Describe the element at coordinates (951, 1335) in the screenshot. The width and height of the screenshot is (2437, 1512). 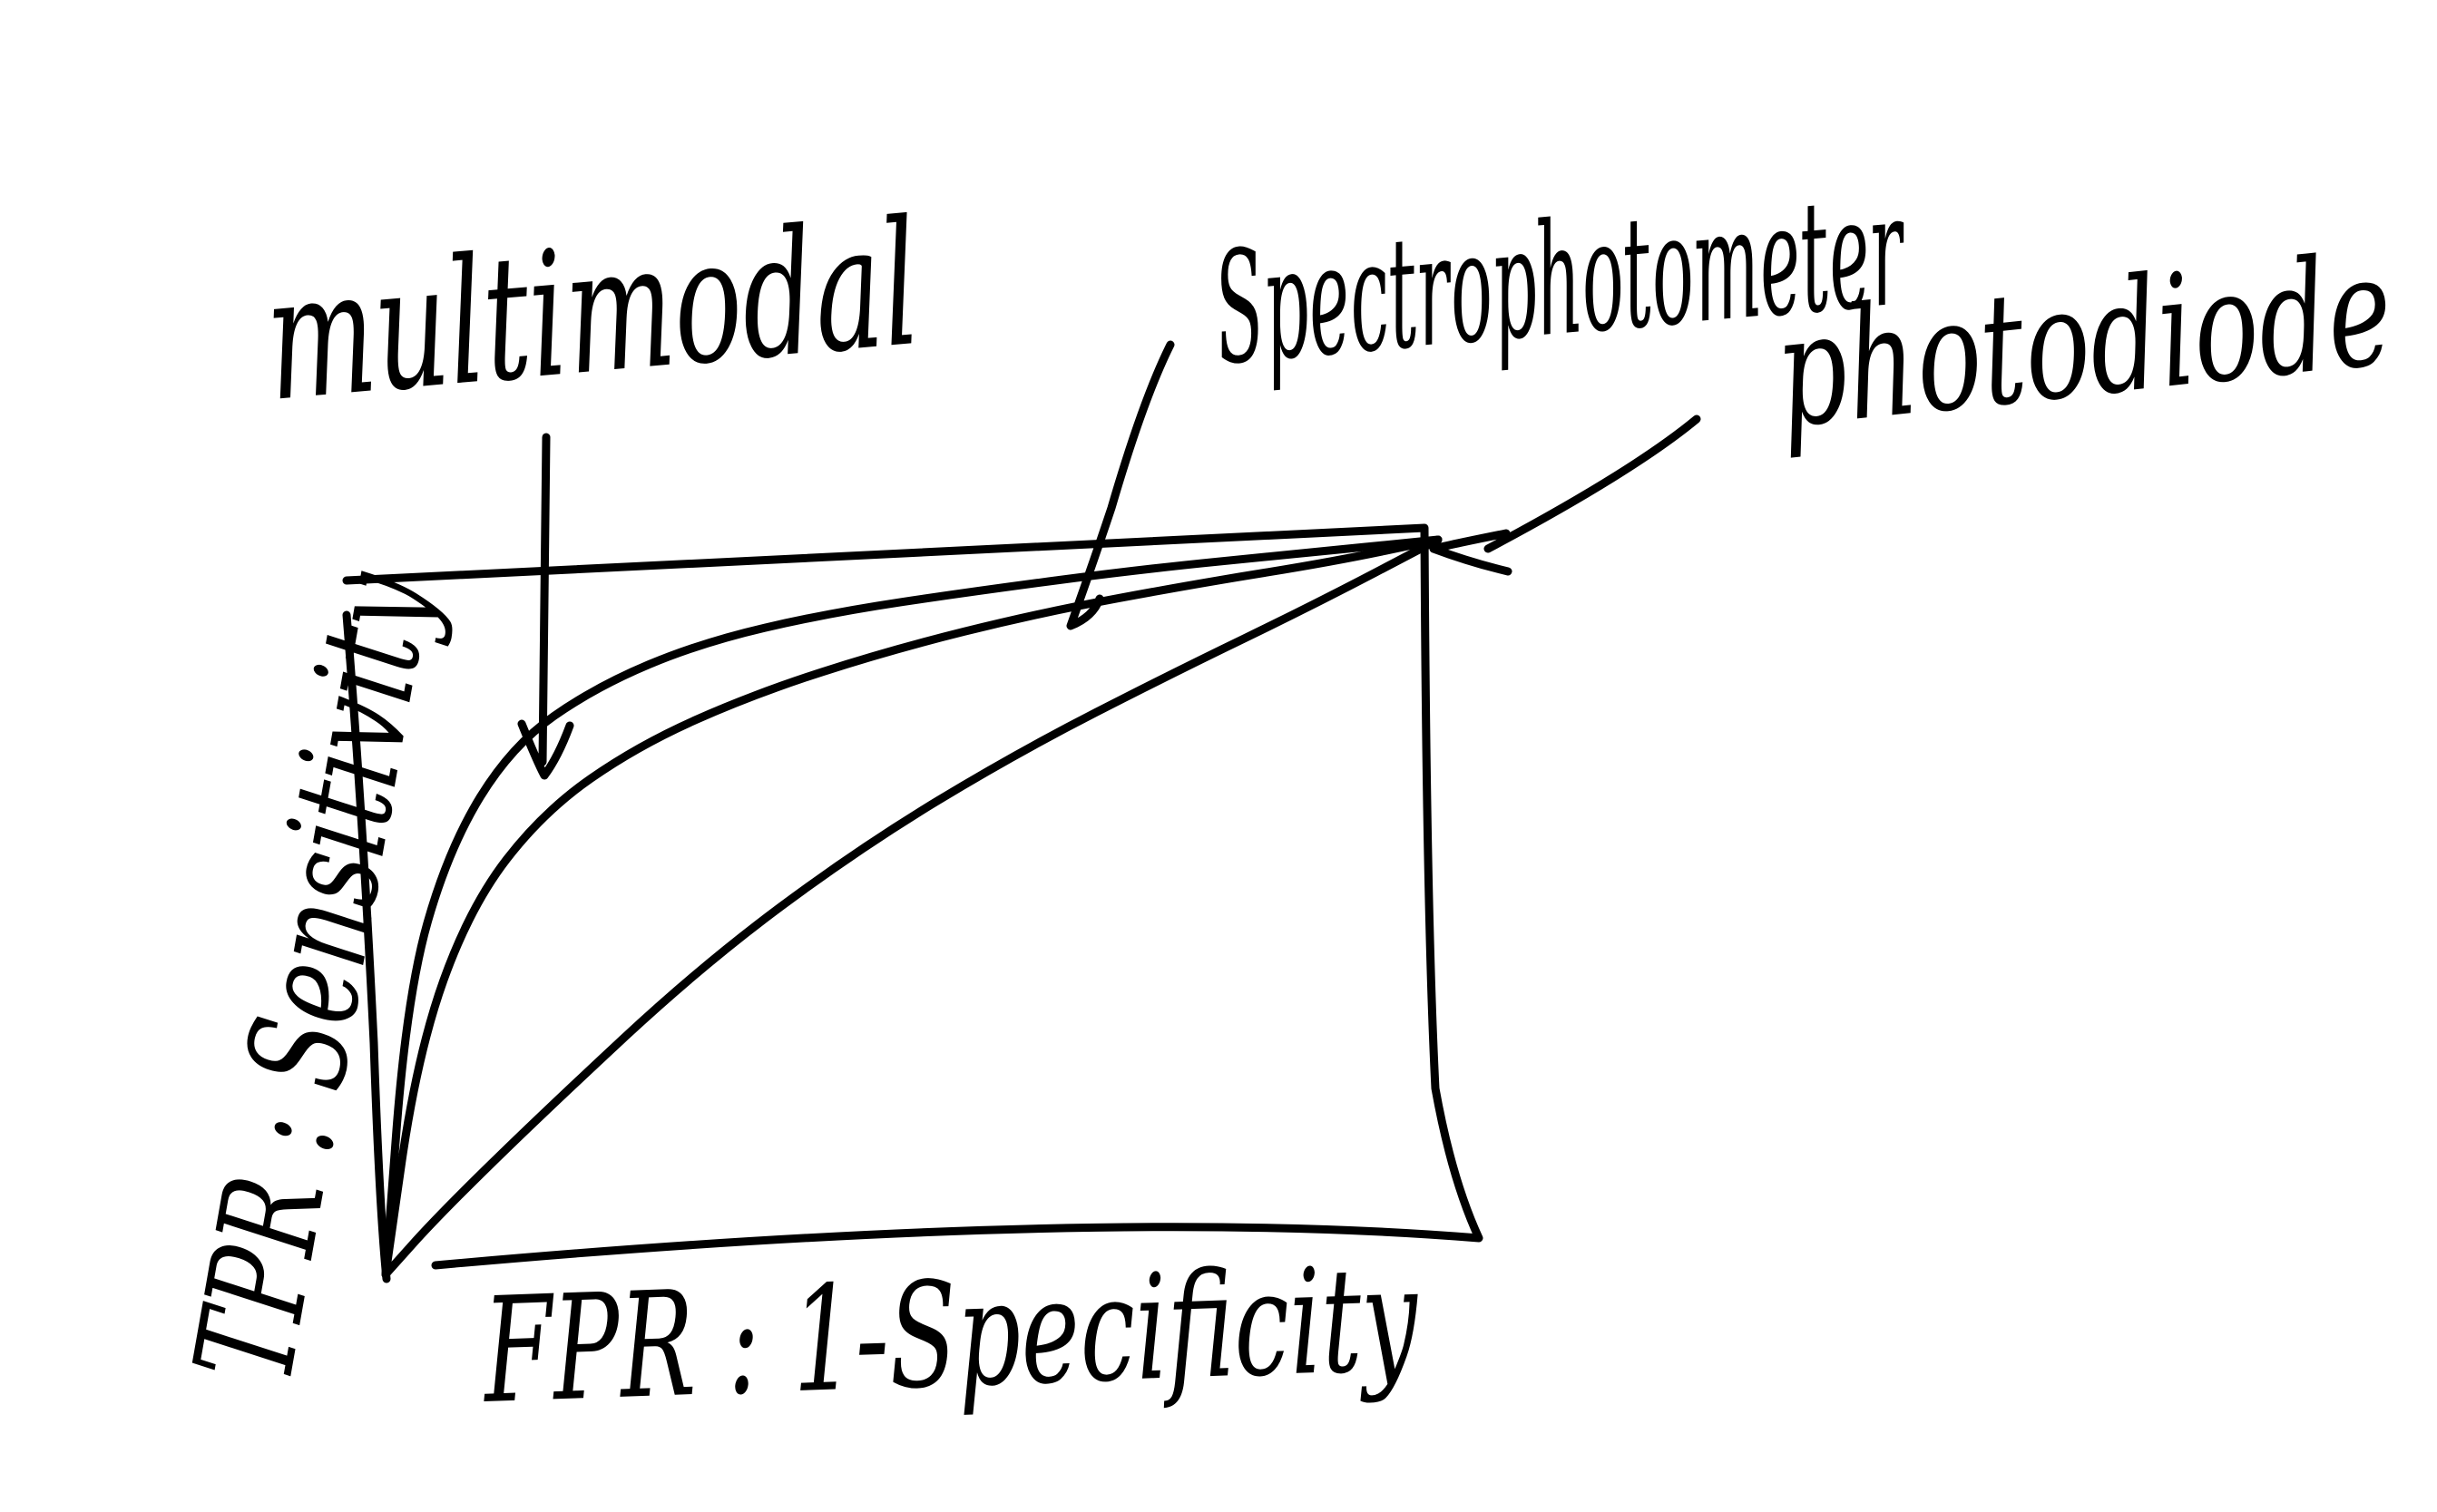
I see `x-axis-label: FPR : 1-Specificity` at that location.